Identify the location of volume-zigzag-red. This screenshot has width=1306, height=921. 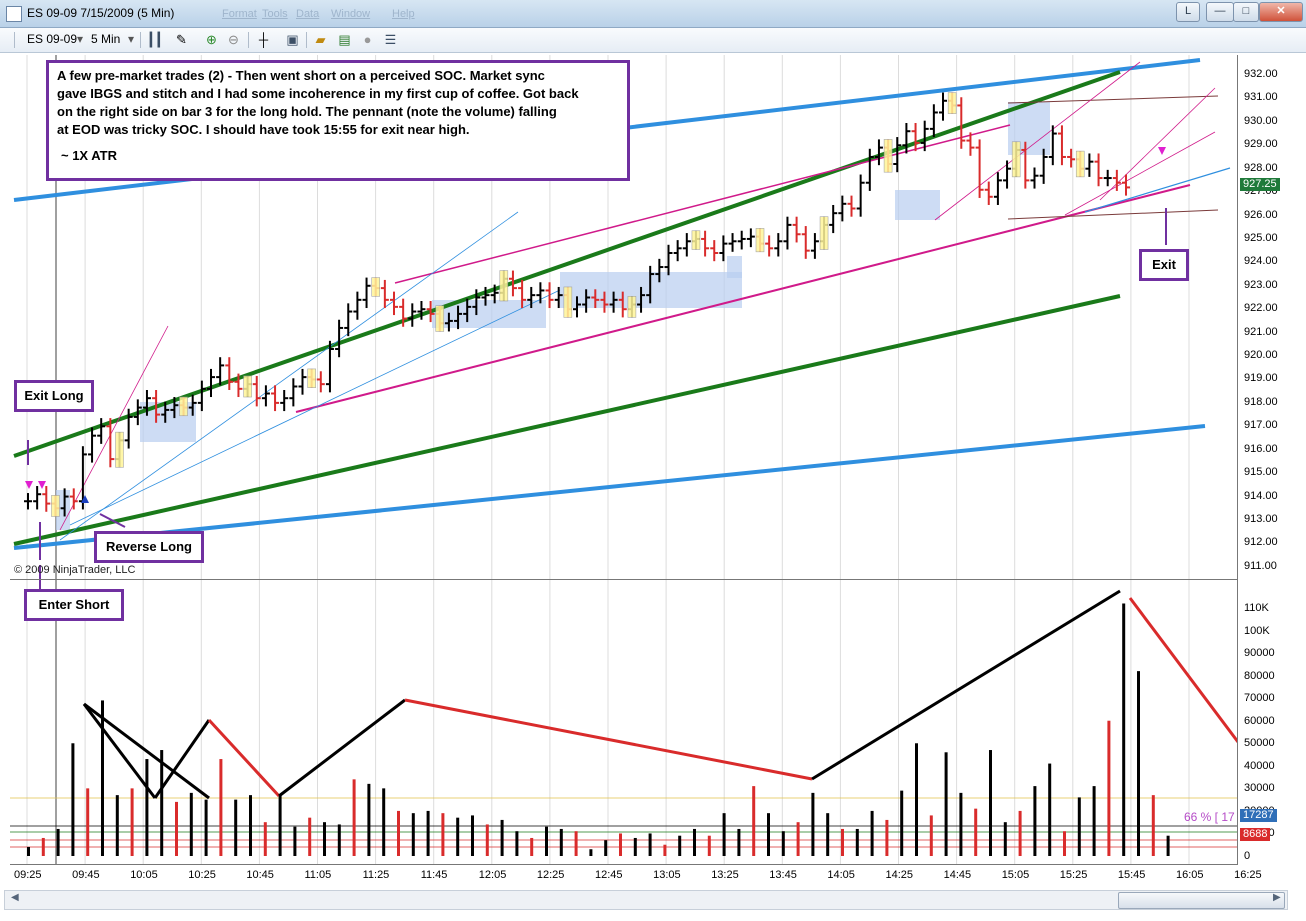
(1183, 670).